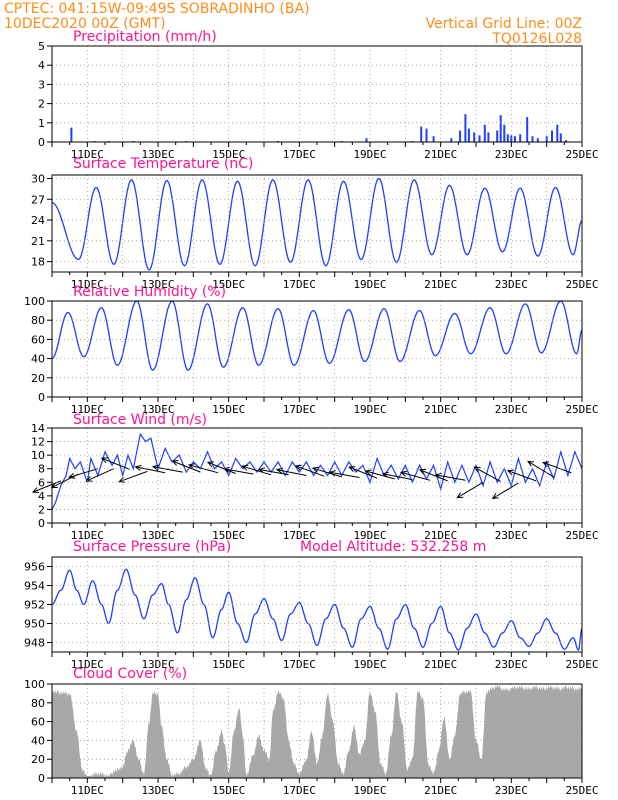 The height and width of the screenshot is (800, 618). Describe the element at coordinates (228, 284) in the screenshot. I see `temp-x-label: 15DEC` at that location.